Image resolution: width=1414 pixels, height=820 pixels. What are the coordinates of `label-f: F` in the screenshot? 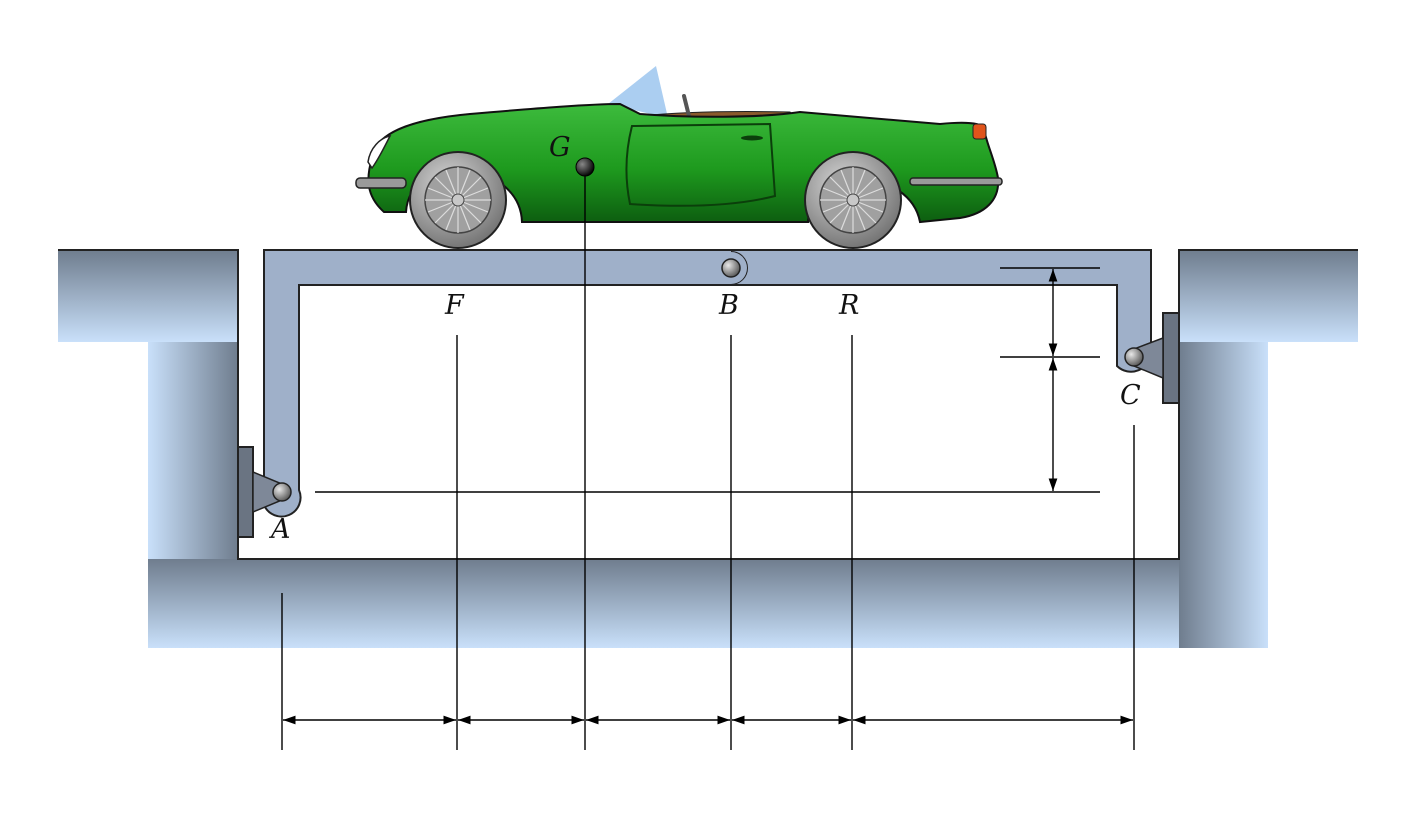 It's located at (454, 305).